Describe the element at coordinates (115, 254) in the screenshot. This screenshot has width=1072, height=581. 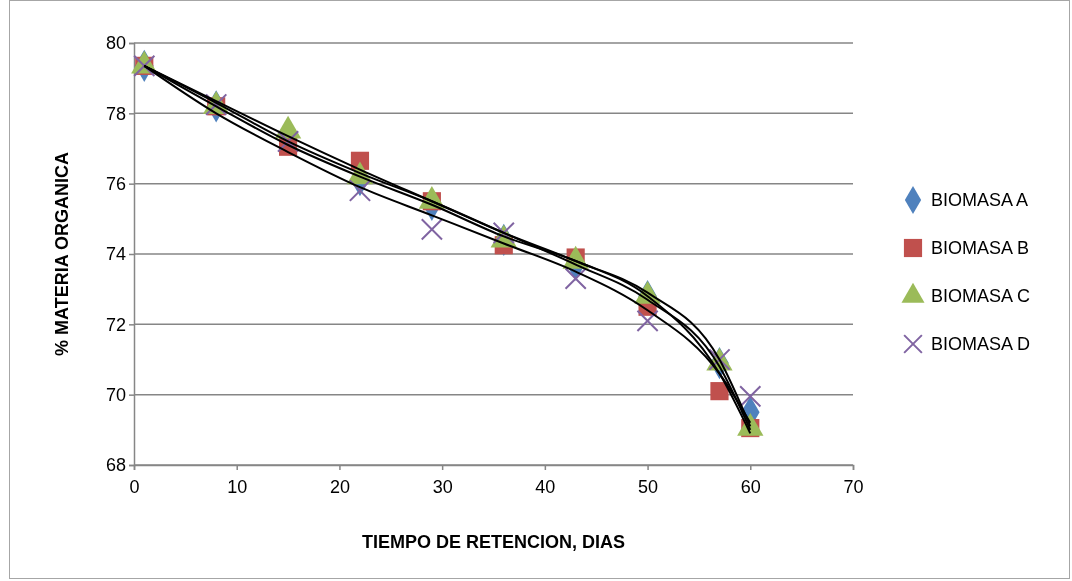
I see `y-tick-label: 74` at that location.